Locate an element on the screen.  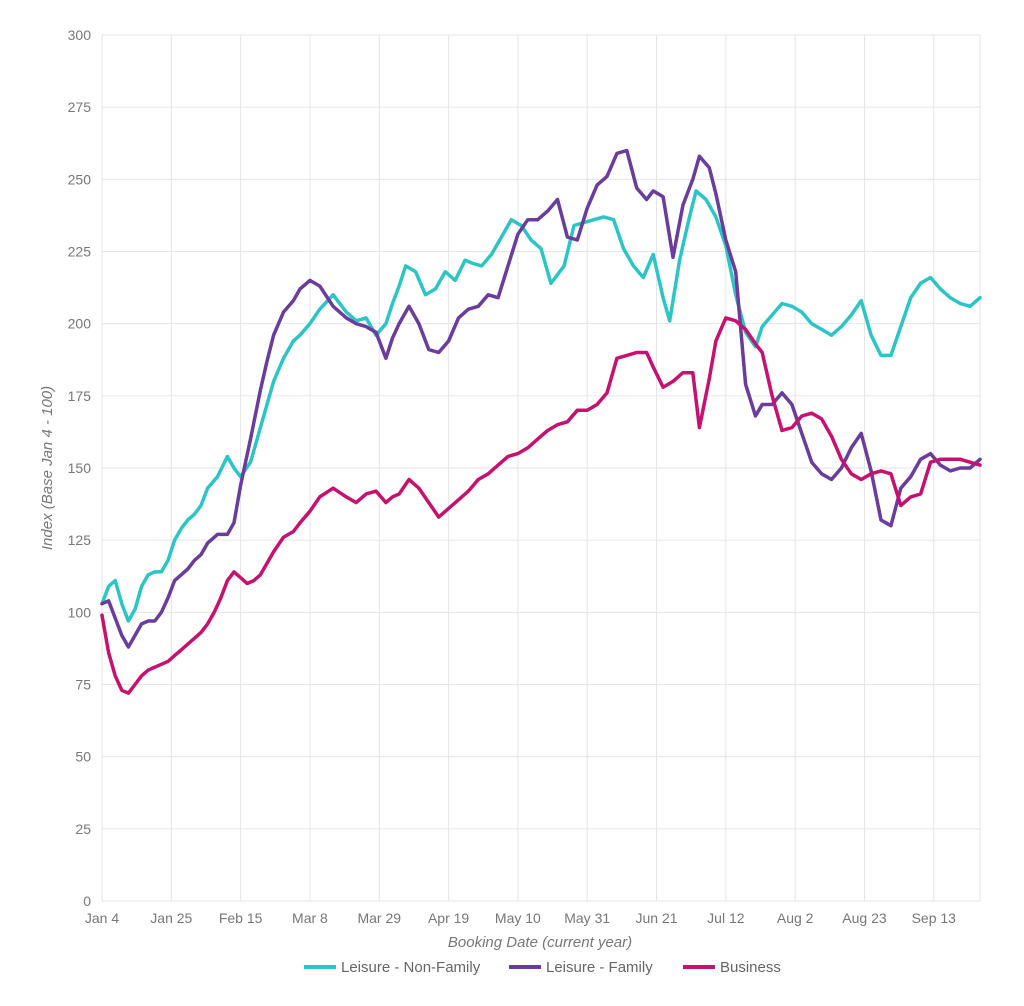
x-tick-label: Jul 12 is located at coordinates (726, 918).